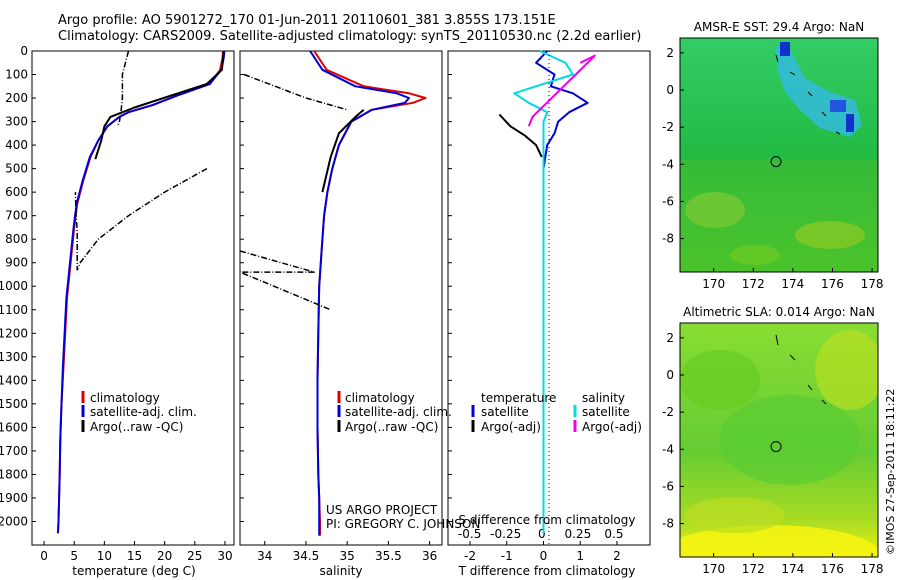 The image size is (900, 580). What do you see at coordinates (720, 380) in the screenshot?
I see `sla-low-patch` at bounding box center [720, 380].